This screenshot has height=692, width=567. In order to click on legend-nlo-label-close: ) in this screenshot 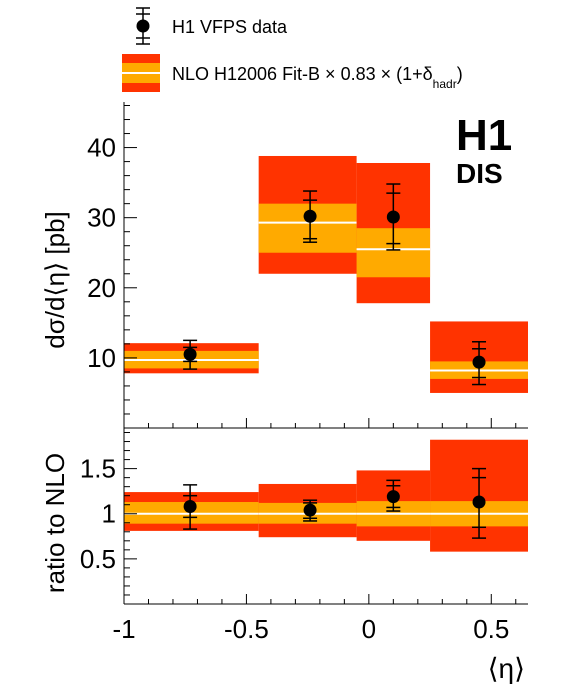, I will do `click(460, 74)`.